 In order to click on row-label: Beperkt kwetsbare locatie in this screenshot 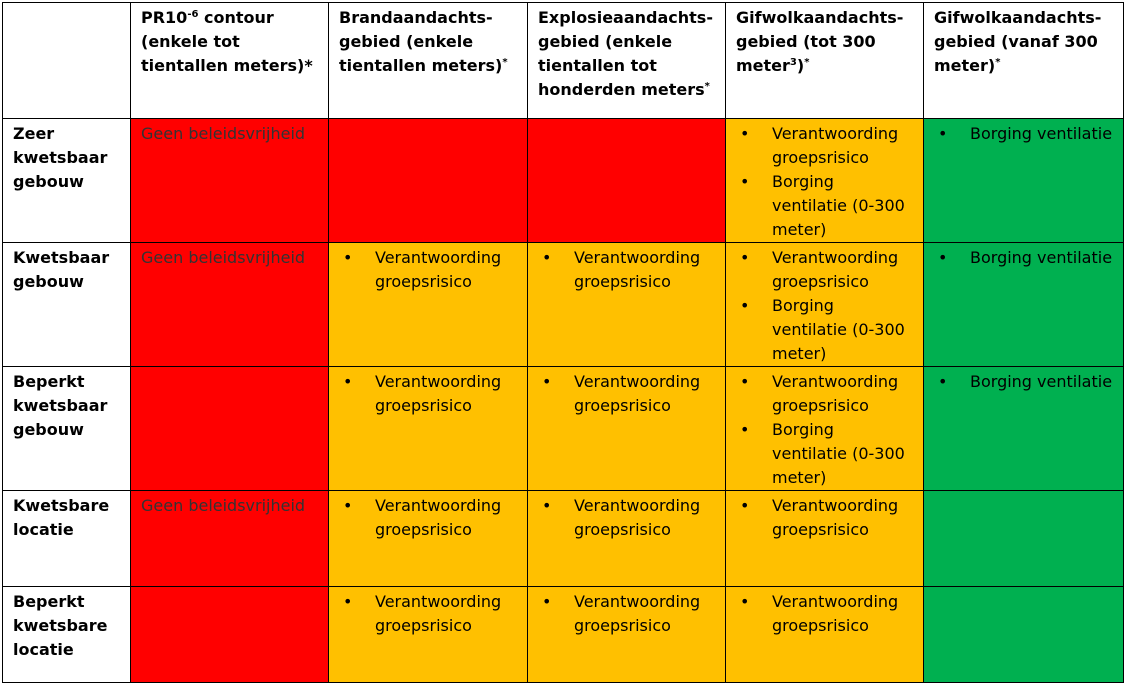, I will do `click(66, 634)`.